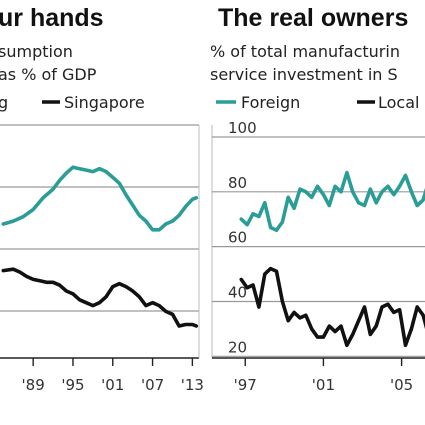  What do you see at coordinates (48, 74) in the screenshot?
I see `left-subtitle-line-2: as % of GDP` at bounding box center [48, 74].